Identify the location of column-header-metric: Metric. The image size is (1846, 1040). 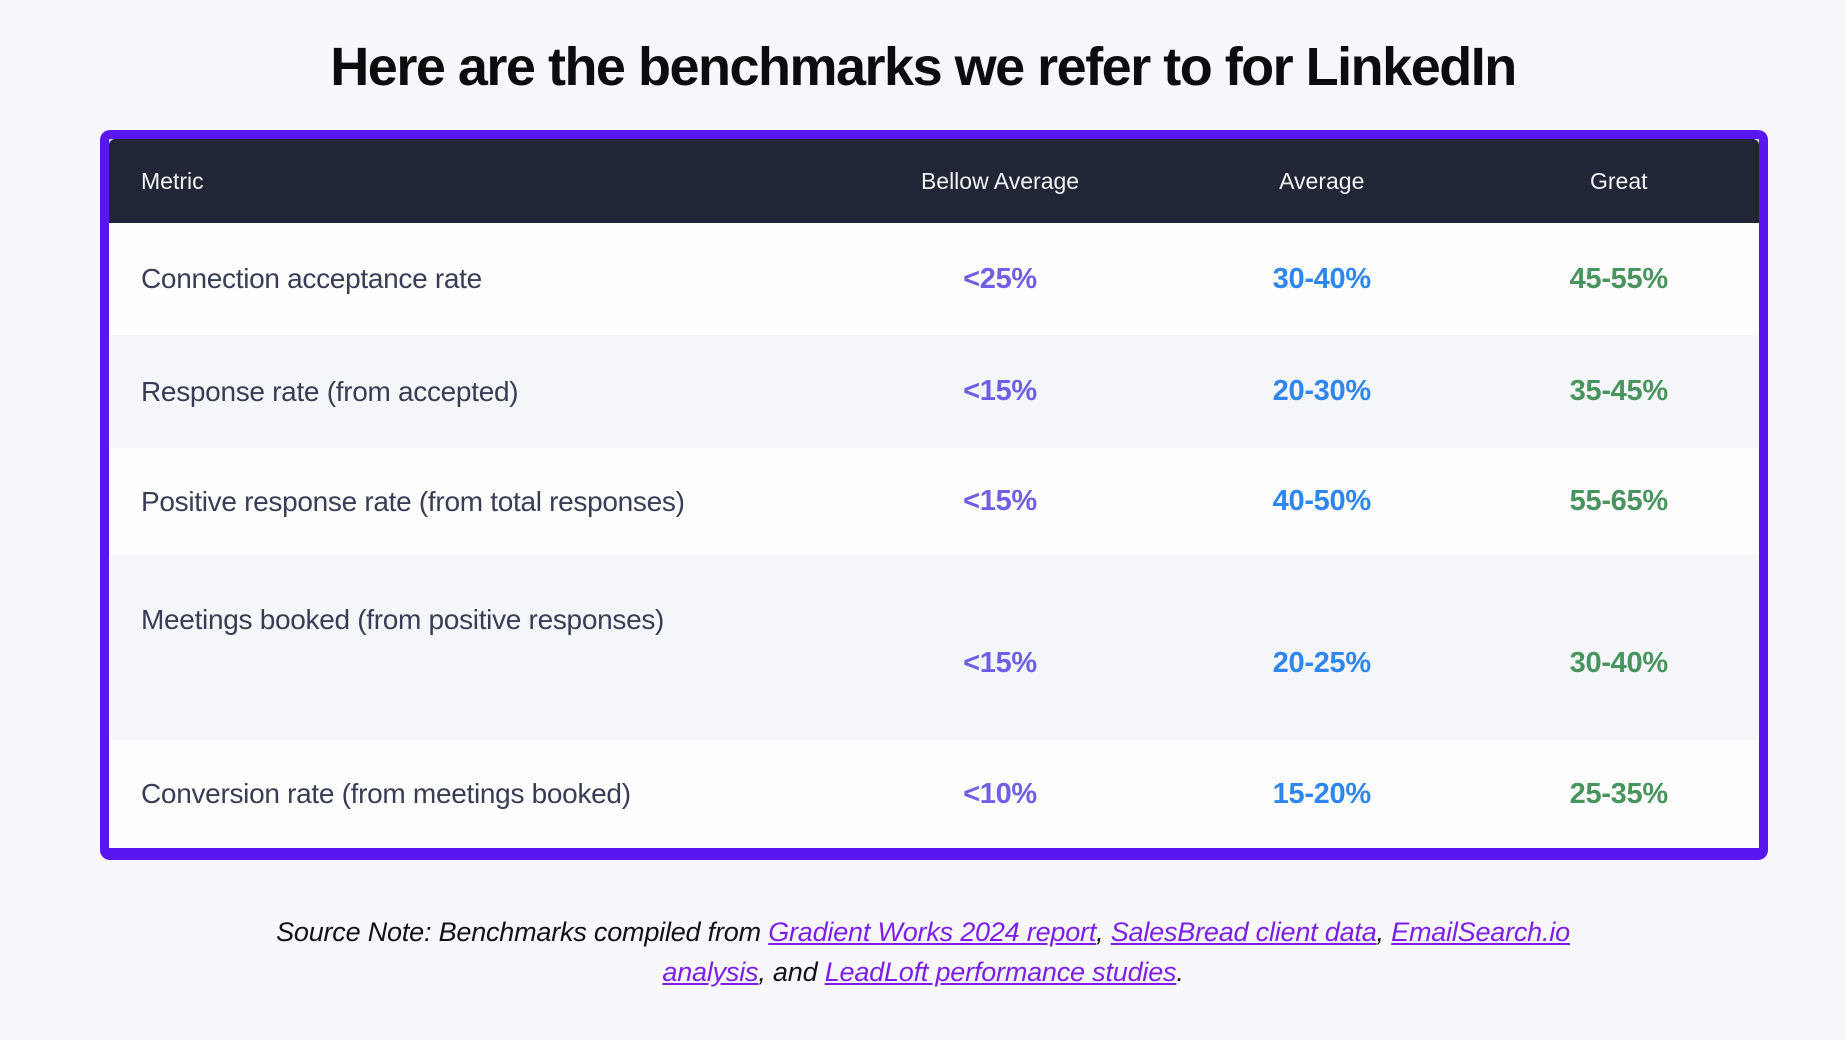
(172, 180).